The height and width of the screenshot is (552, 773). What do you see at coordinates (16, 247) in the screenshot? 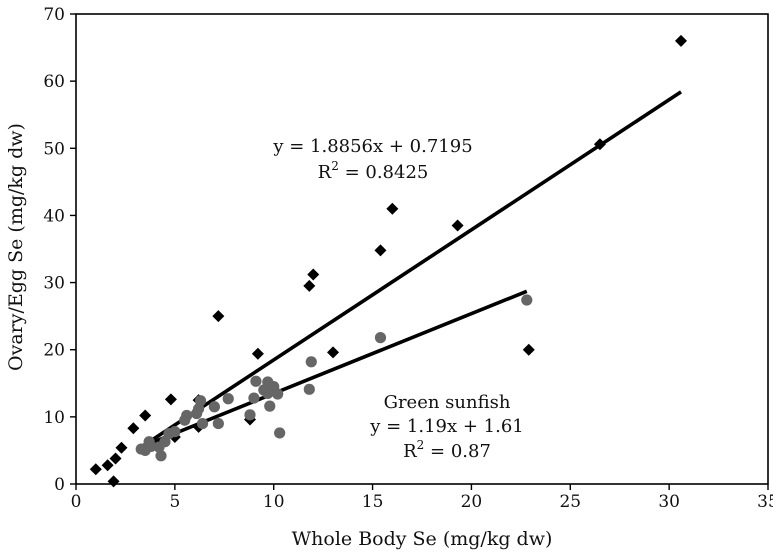
I see `y-axis-title: Ovary/Egg Se (mg/kg dw)` at bounding box center [16, 247].